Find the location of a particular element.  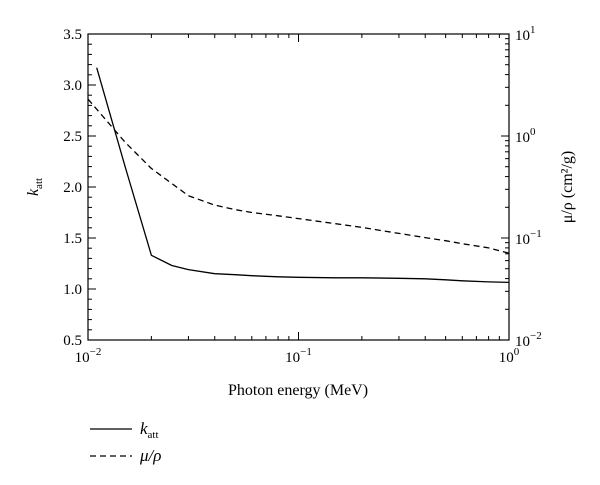

y-left-tick-label-4: 2.5 is located at coordinates (72, 137).